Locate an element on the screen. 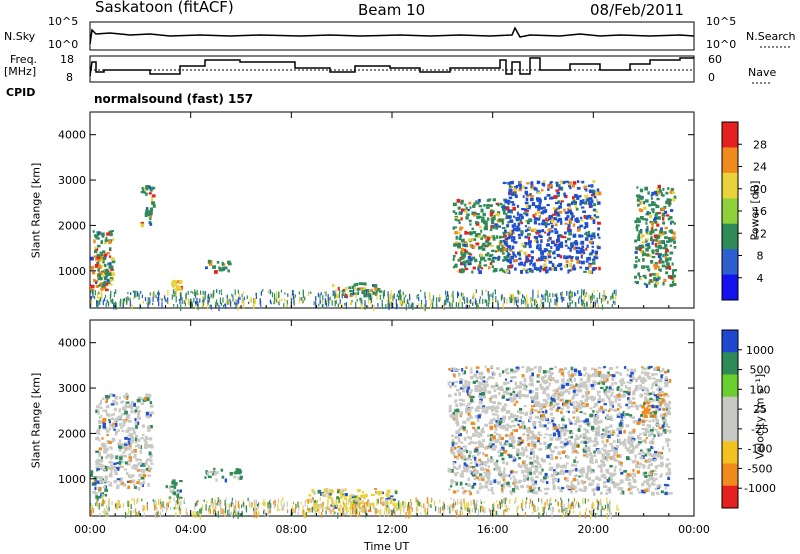  noise-left-bottom-tick: 10^0 is located at coordinates (63, 44).